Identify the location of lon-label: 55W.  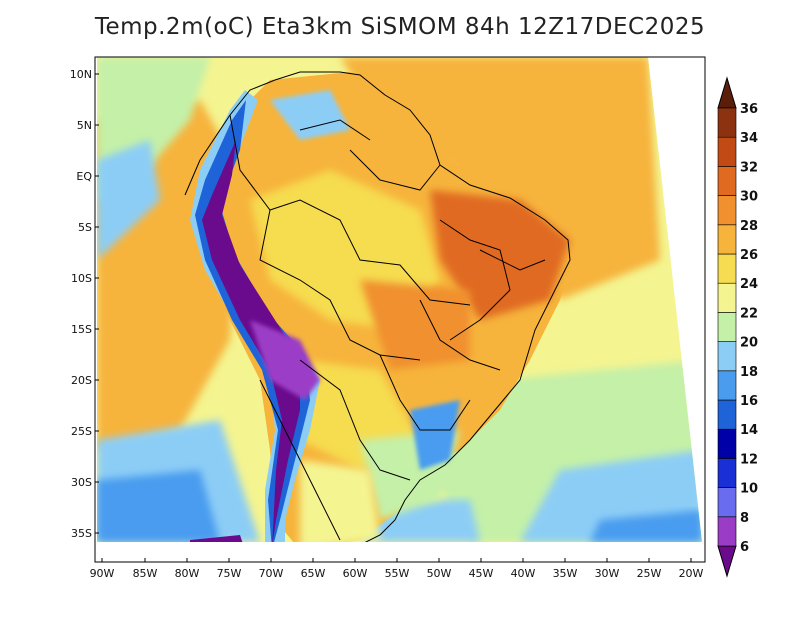
(397, 573).